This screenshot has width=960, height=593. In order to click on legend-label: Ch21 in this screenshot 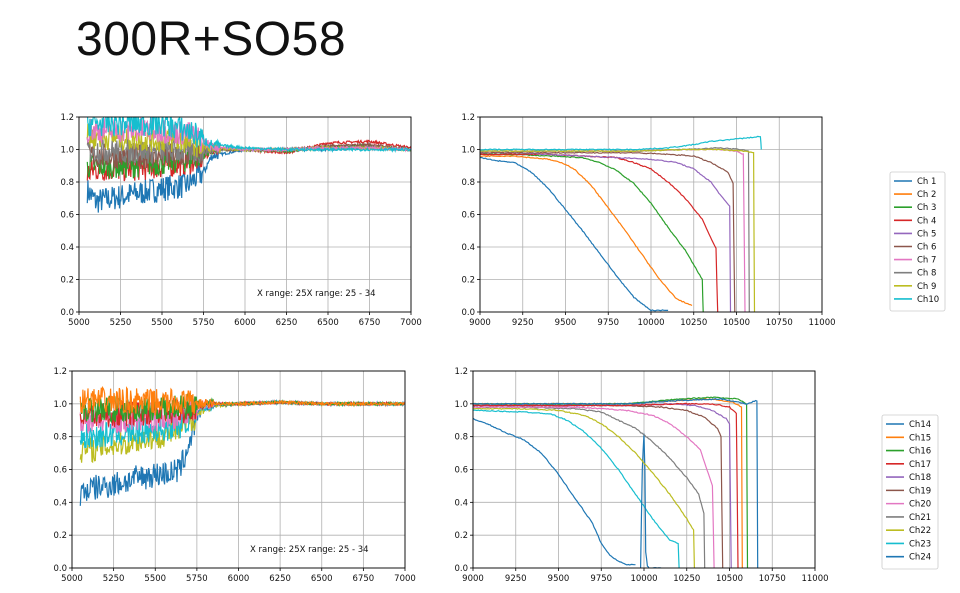, I will do `click(920, 518)`.